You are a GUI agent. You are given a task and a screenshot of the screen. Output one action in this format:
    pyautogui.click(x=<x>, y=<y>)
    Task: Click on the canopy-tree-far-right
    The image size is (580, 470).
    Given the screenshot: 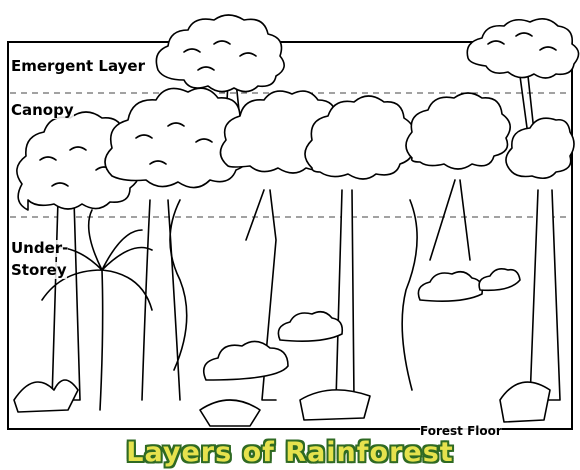 What is the action you would take?
    pyautogui.click(x=540, y=259)
    